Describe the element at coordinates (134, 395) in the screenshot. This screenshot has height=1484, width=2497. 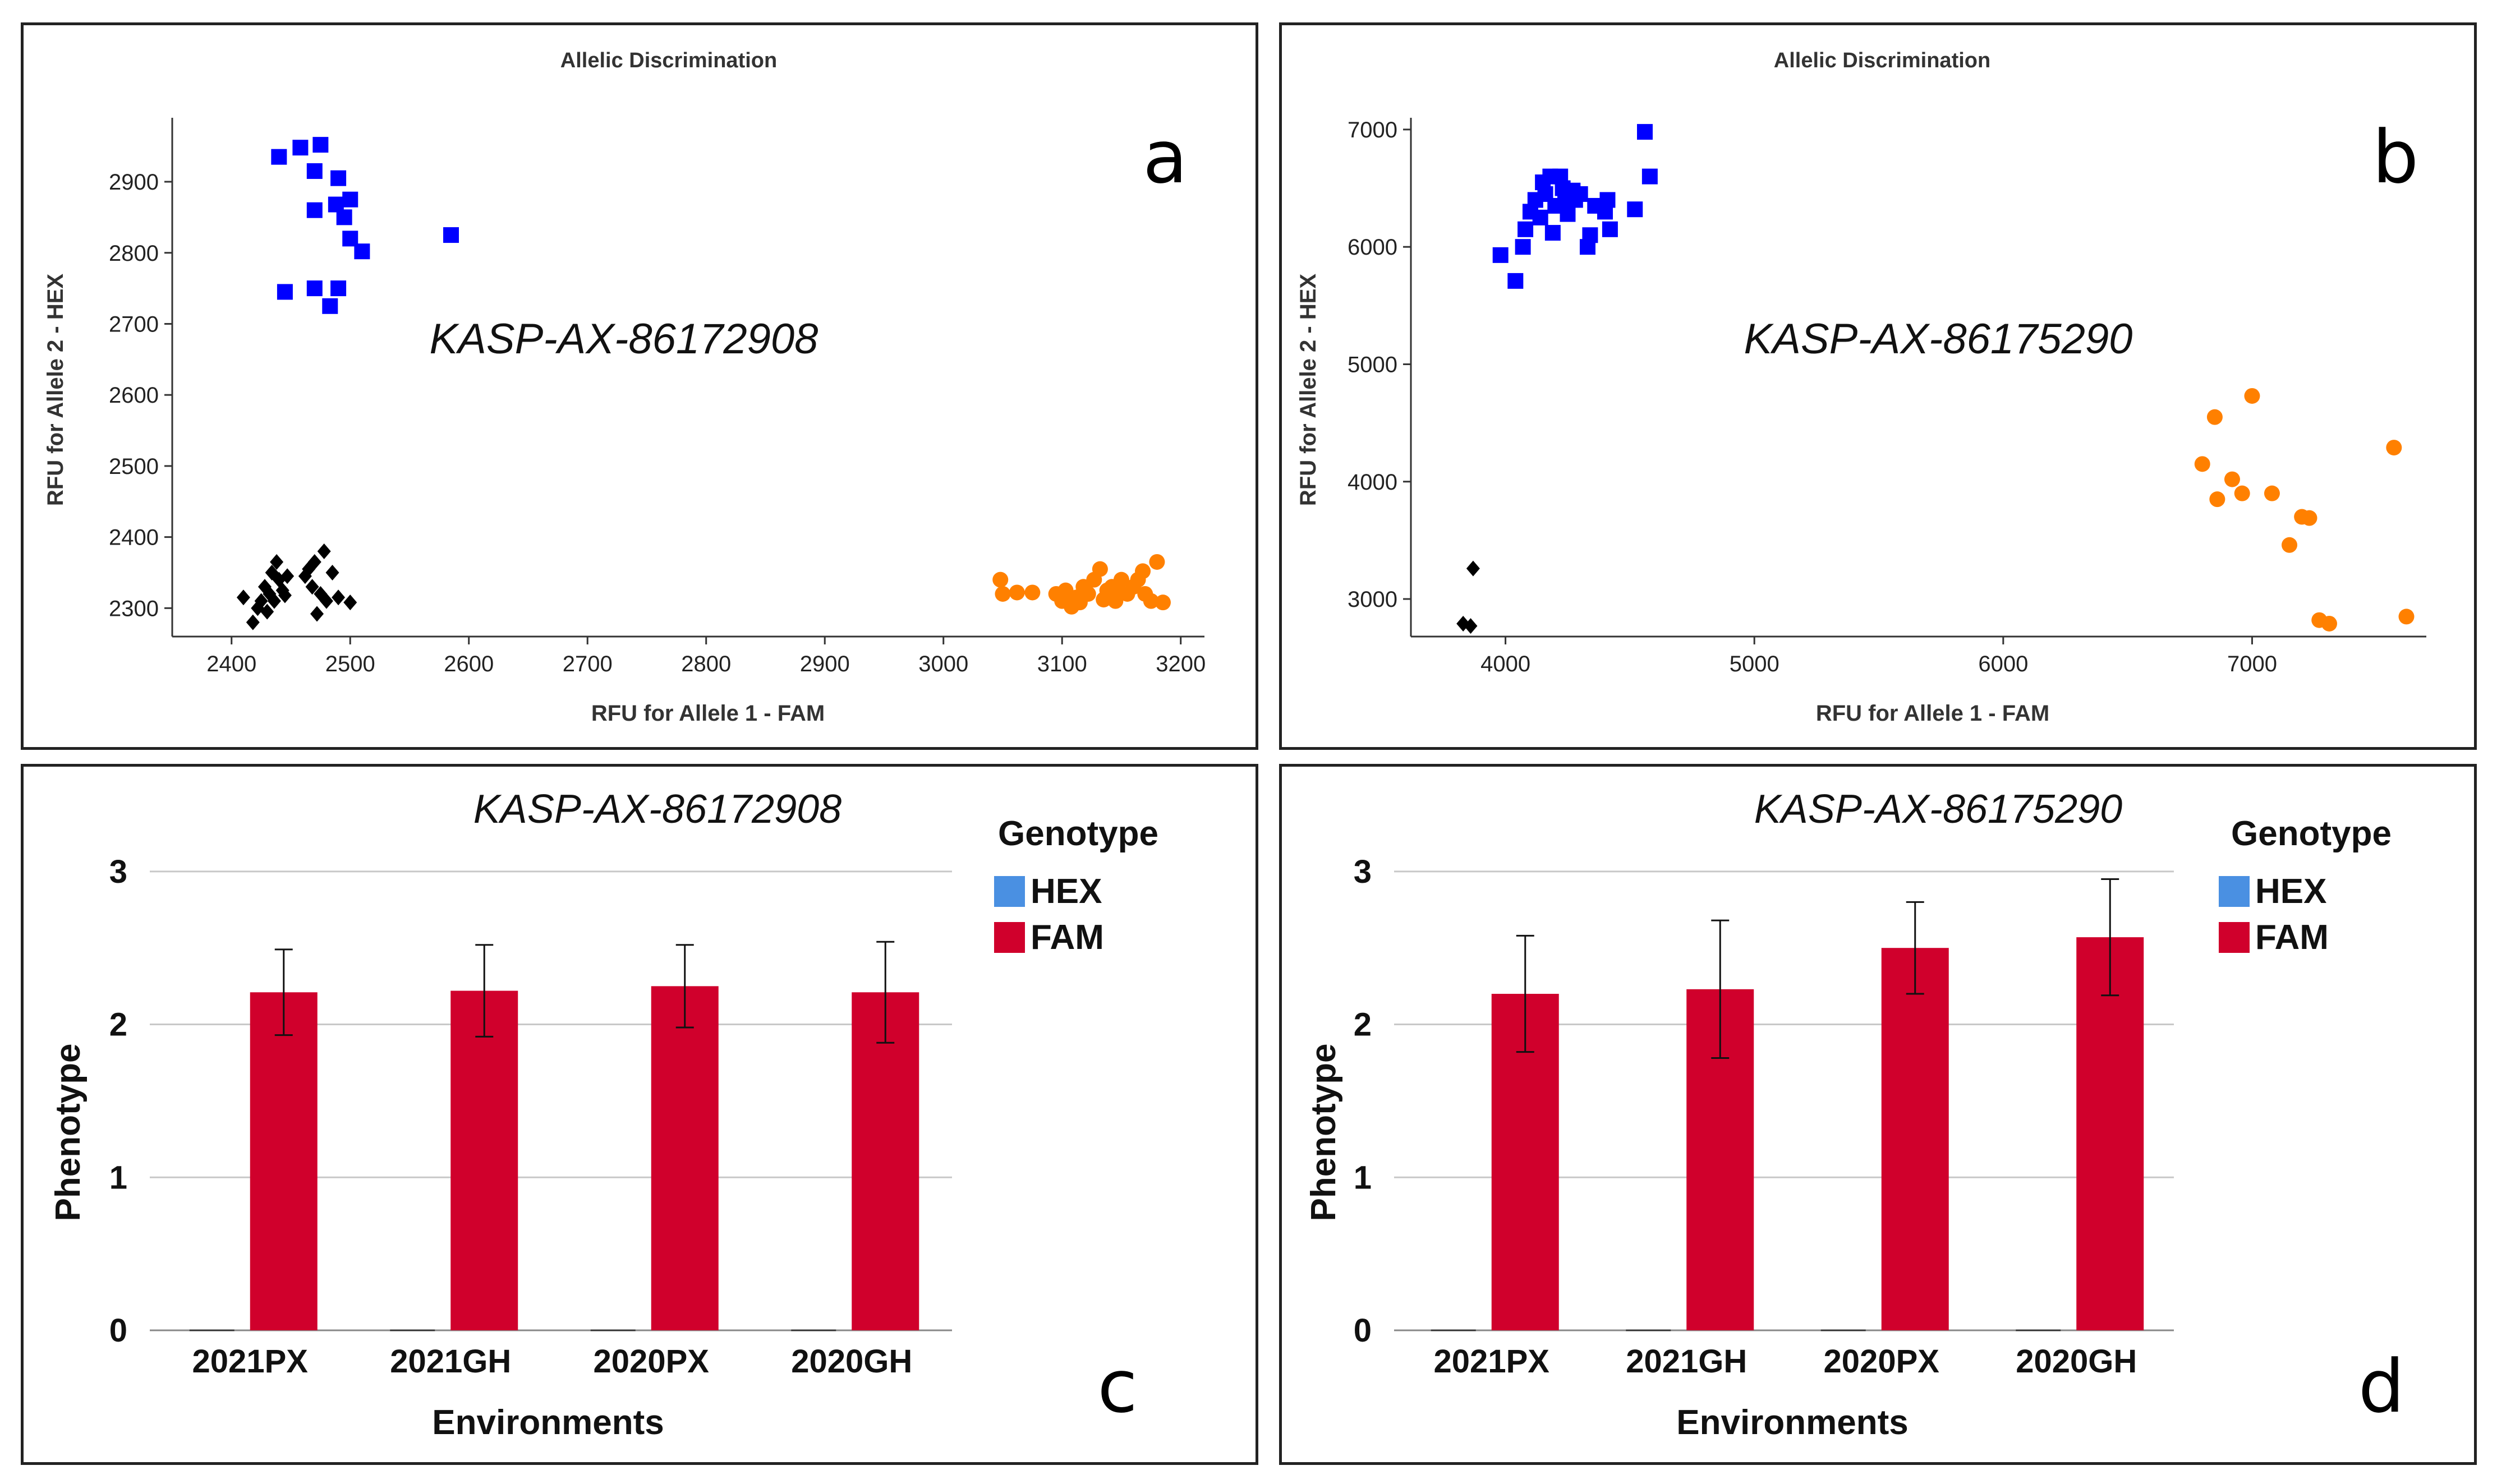
I see `y-tick-label: 2600` at that location.